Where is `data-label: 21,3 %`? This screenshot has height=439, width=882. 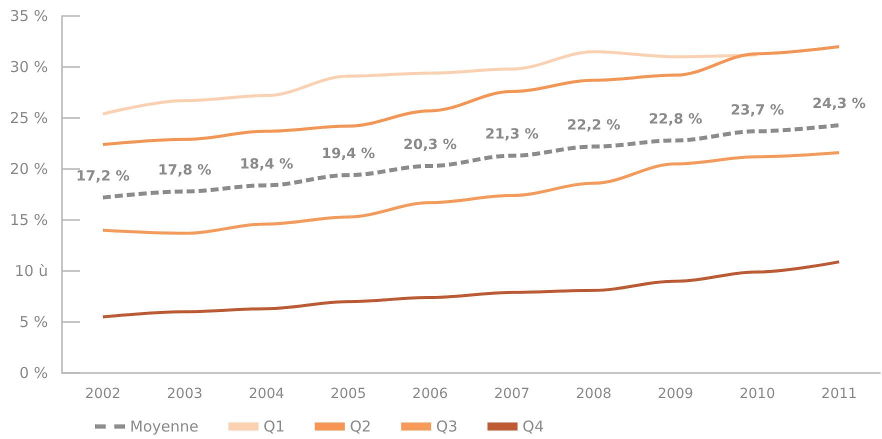
data-label: 21,3 % is located at coordinates (512, 134).